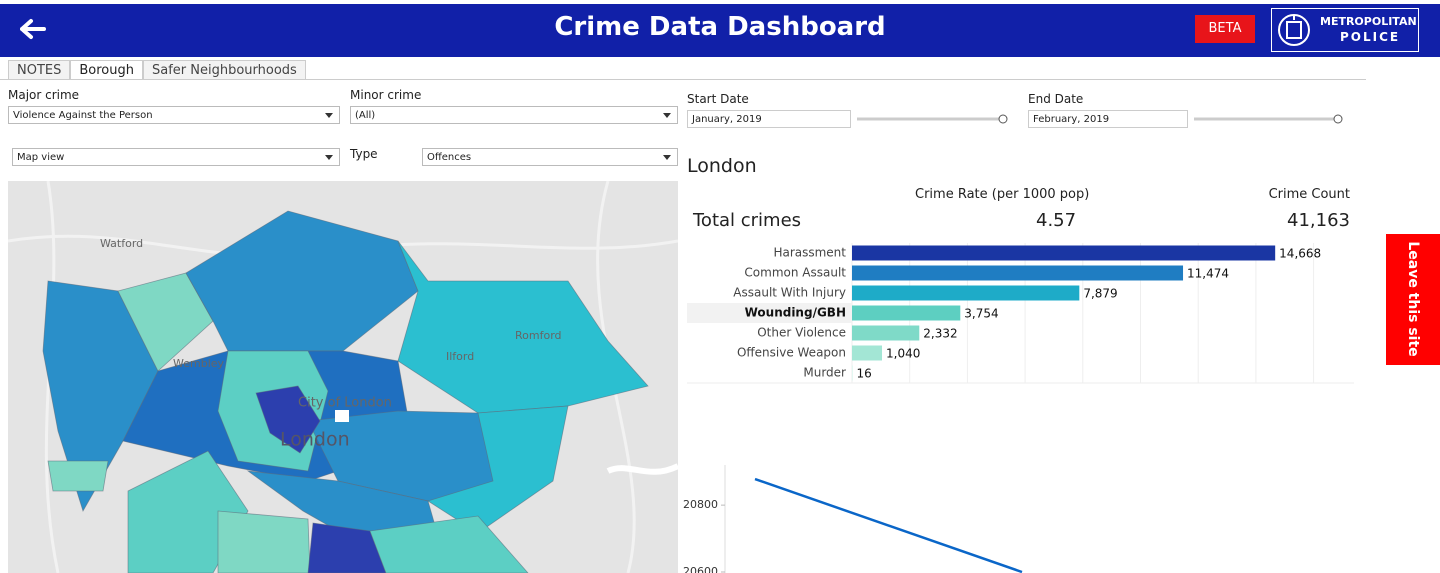 This screenshot has height=573, width=1440. Describe the element at coordinates (795, 313) in the screenshot. I see `bar-label: Wounding/GBH` at that location.